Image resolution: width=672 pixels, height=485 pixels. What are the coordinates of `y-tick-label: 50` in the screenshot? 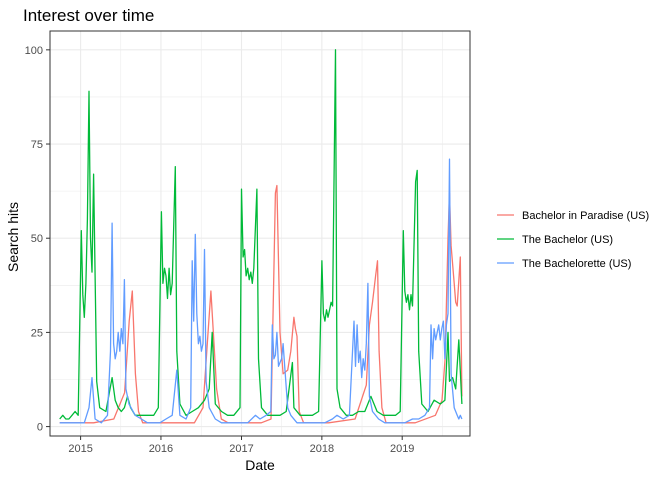 It's located at (37, 239).